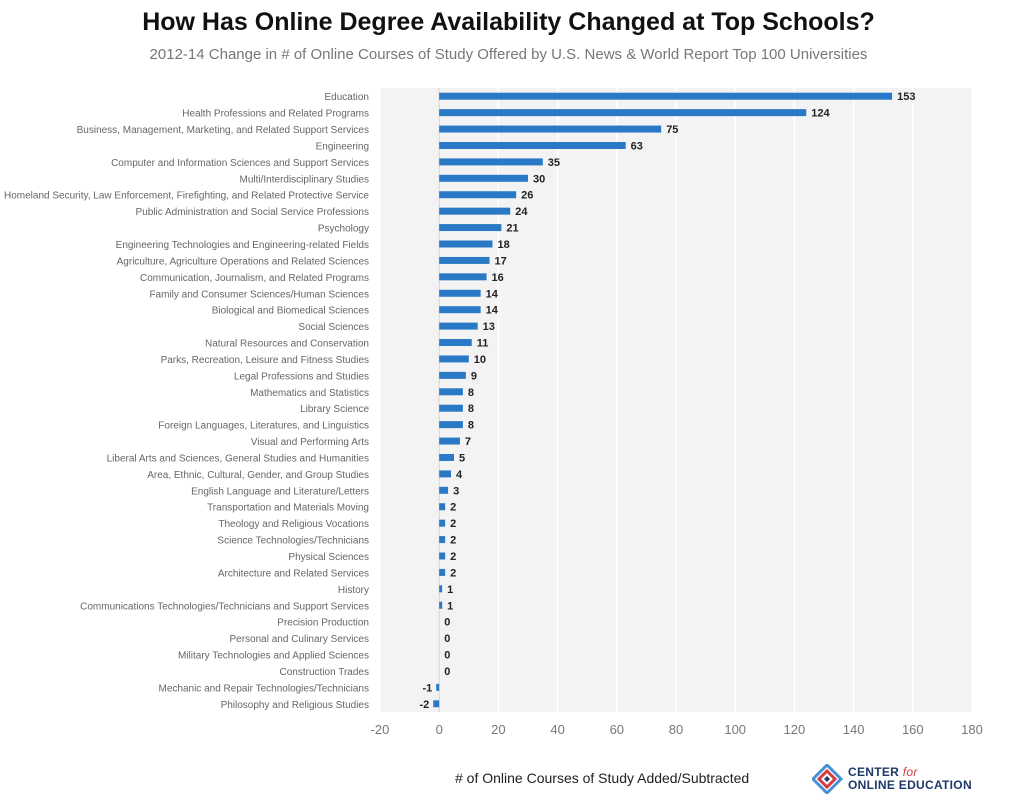  Describe the element at coordinates (498, 278) in the screenshot. I see `value-label: 16` at that location.